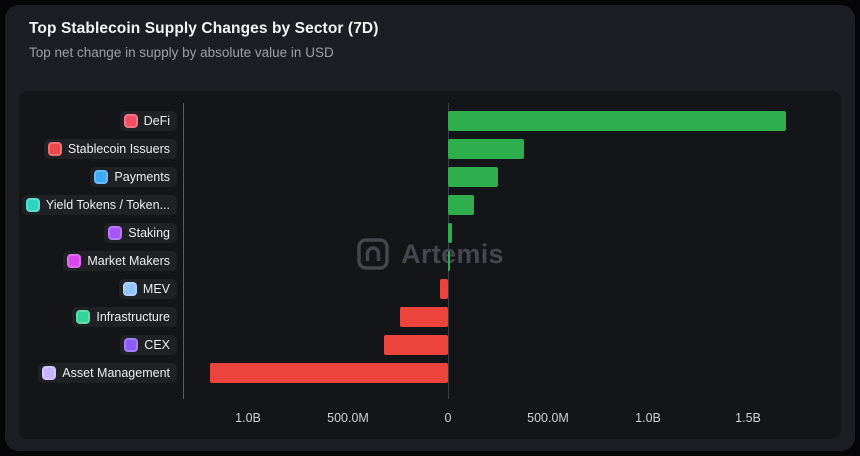 Image resolution: width=860 pixels, height=456 pixels. Describe the element at coordinates (54, 149) in the screenshot. I see `stablecoin-issuers-icon` at that location.